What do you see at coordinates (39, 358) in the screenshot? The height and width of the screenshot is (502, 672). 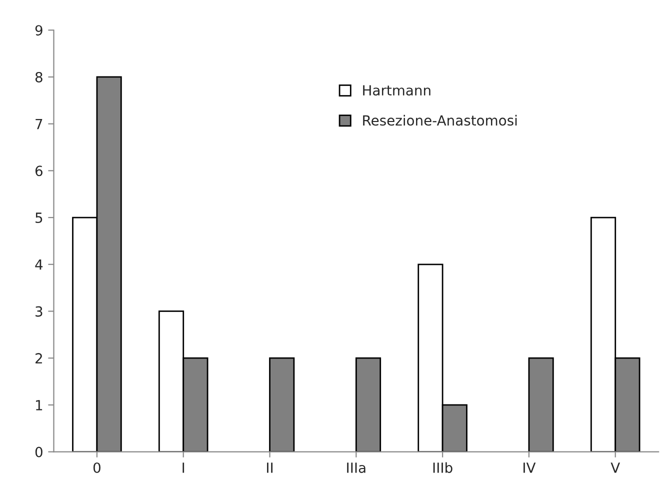 I see `y-tick-label: 2` at bounding box center [39, 358].